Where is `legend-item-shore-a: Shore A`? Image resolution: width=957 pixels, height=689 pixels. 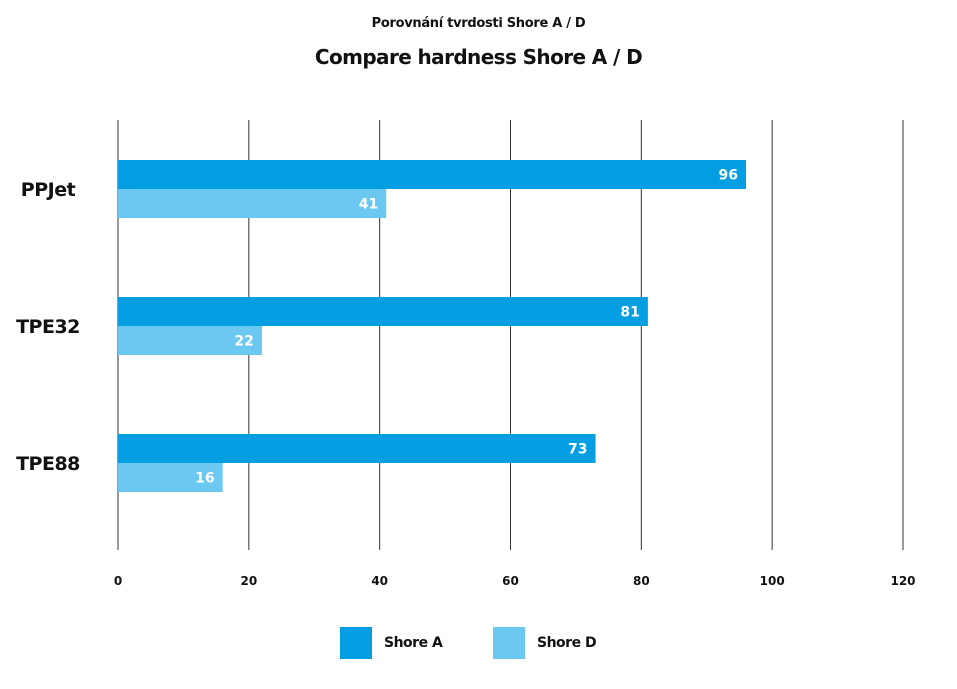
legend-item-shore-a: Shore A is located at coordinates (391, 643).